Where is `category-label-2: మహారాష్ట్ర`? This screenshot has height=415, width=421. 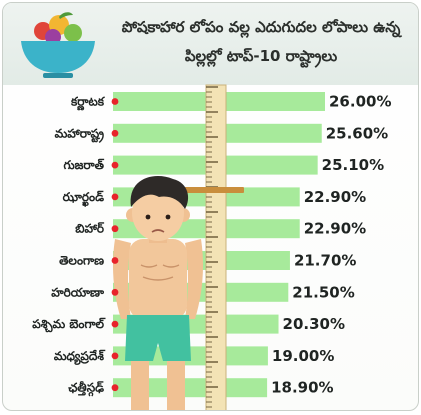
category-label-2: మహారాష్ట్ర is located at coordinates (79, 134).